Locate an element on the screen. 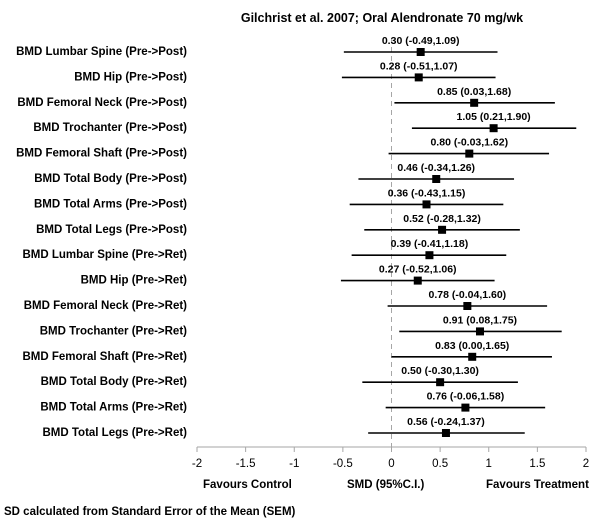  x-tick-label: -1.5 is located at coordinates (246, 464).